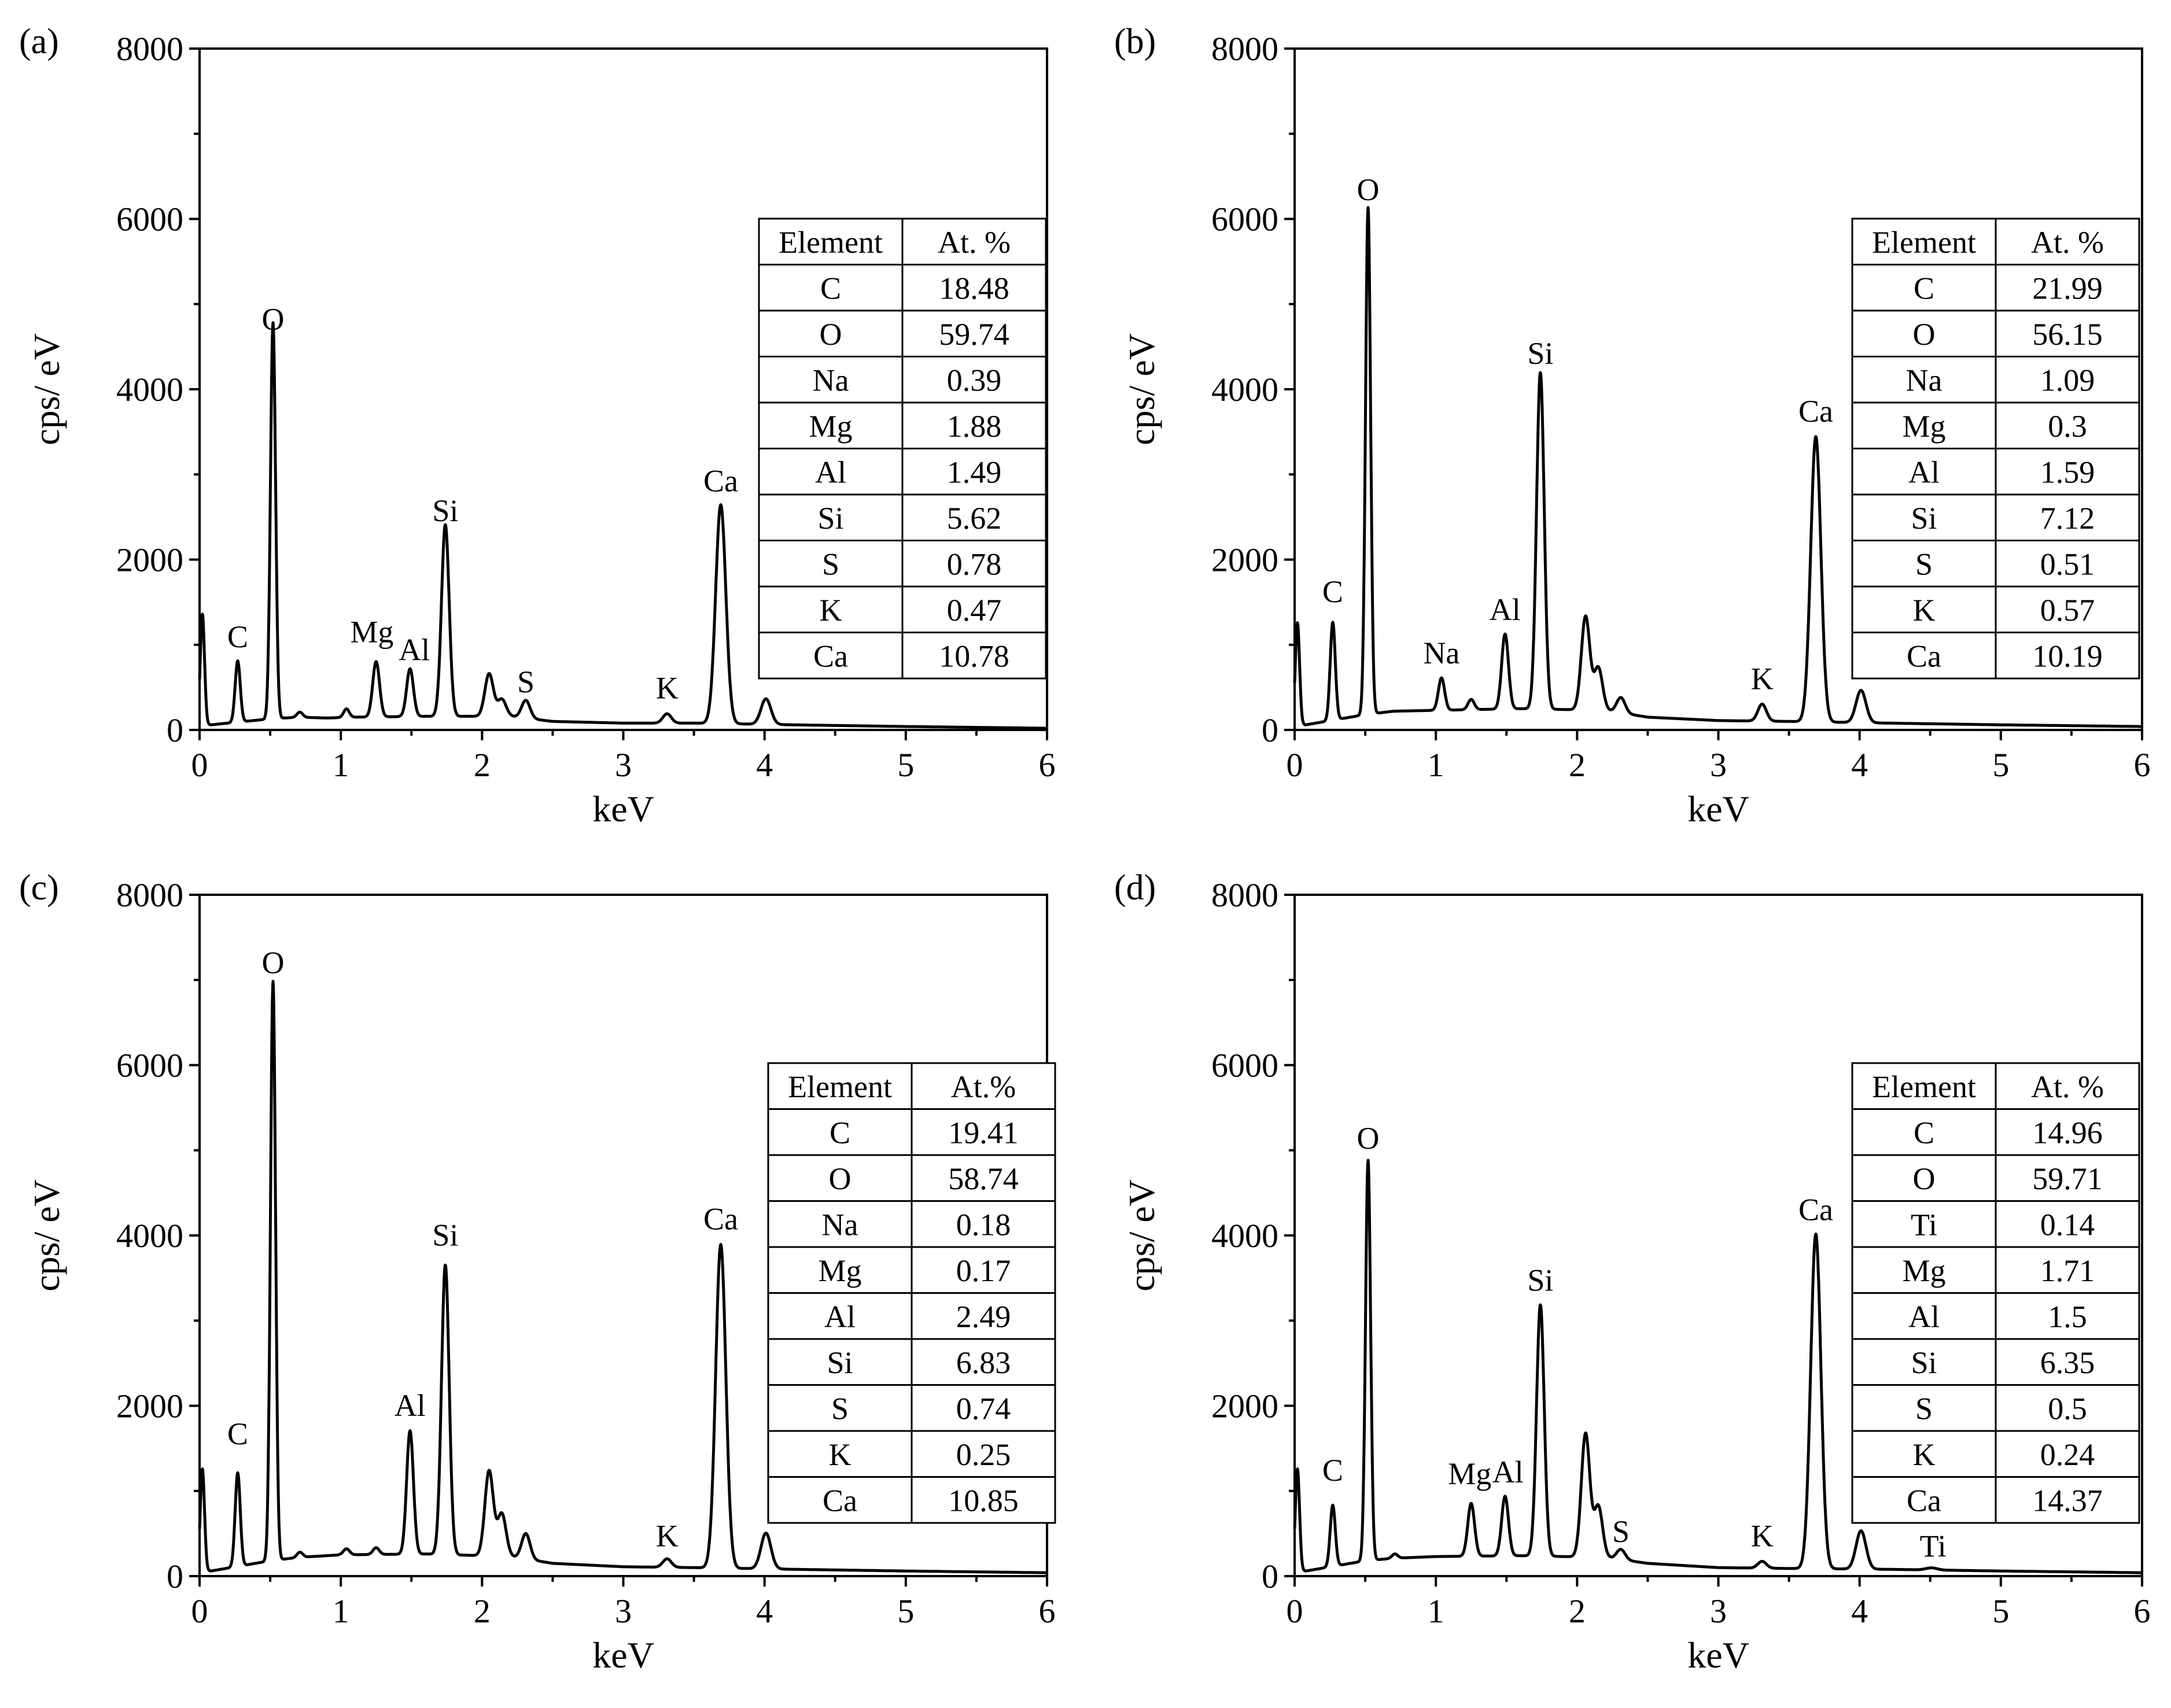 This screenshot has width=2171, height=1708. What do you see at coordinates (721, 481) in the screenshot?
I see `peak-label: Ca` at bounding box center [721, 481].